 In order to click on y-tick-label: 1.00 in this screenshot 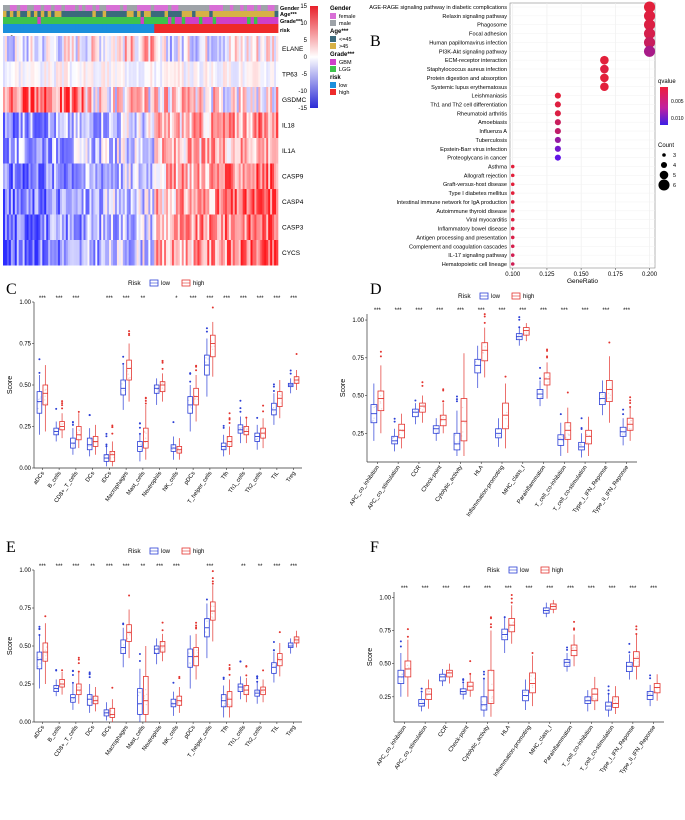, I will do `click(25, 303)`.